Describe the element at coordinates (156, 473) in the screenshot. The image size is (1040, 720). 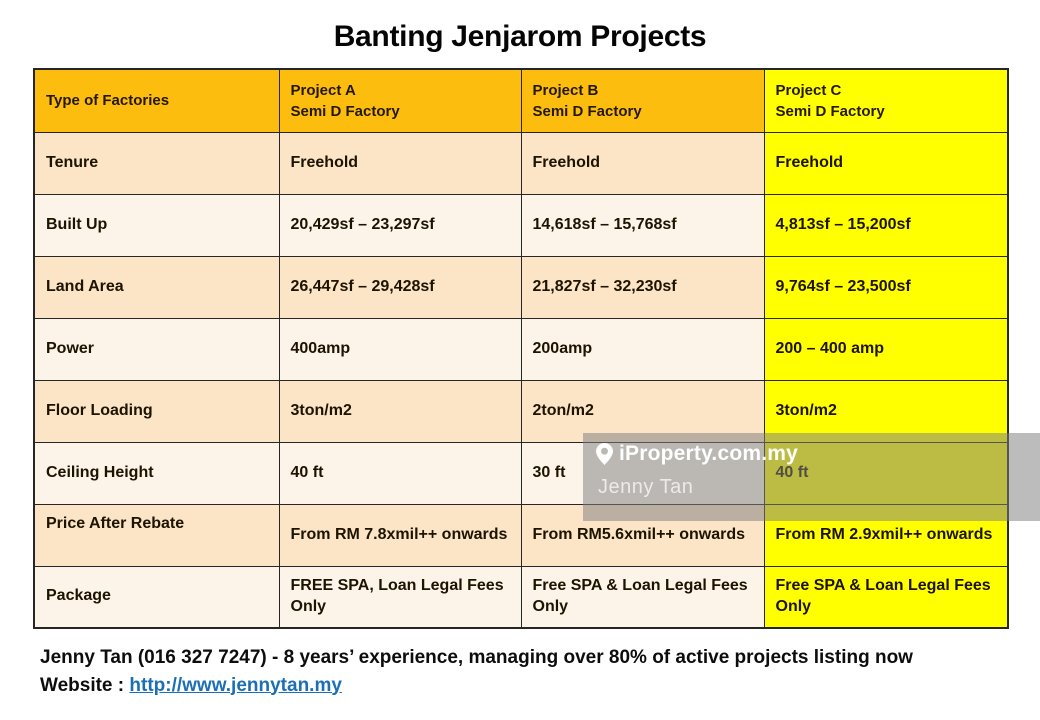
I see `row-label-cell: Ceiling Height` at that location.